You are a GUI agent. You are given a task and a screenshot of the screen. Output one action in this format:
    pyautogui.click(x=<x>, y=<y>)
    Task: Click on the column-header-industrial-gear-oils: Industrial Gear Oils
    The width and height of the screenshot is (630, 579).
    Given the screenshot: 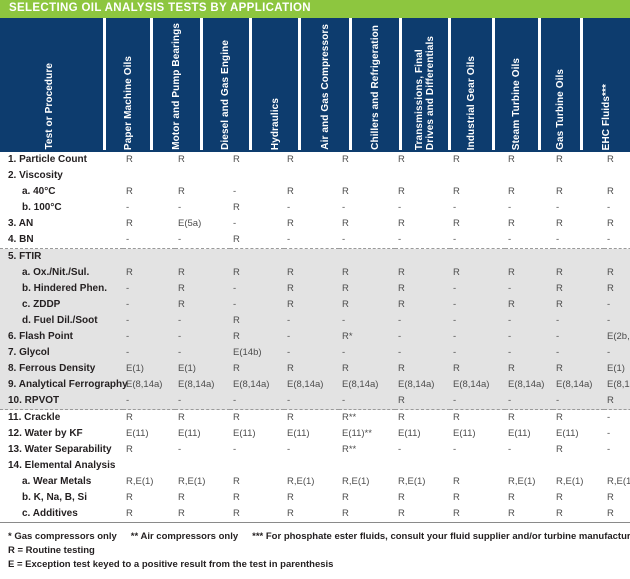 What is the action you would take?
    pyautogui.click(x=471, y=84)
    